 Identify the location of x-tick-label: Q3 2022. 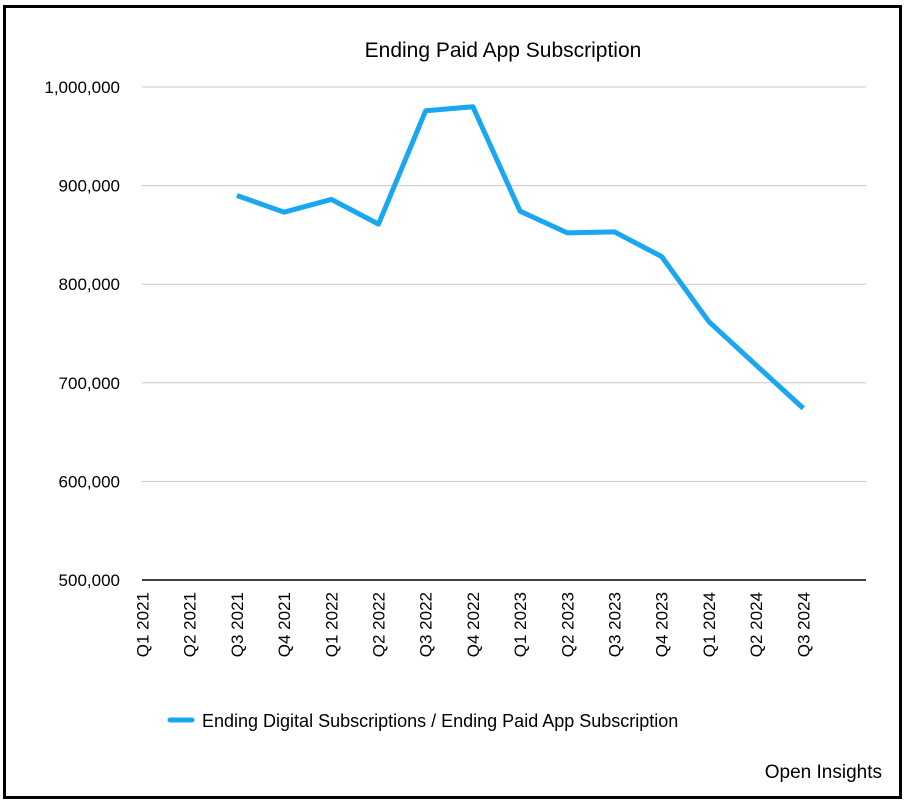
(426, 624).